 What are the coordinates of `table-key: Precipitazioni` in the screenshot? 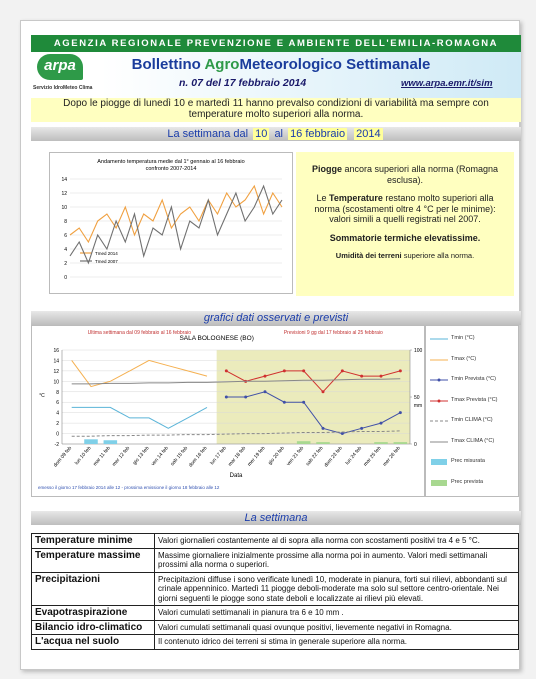 It's located at (93, 588).